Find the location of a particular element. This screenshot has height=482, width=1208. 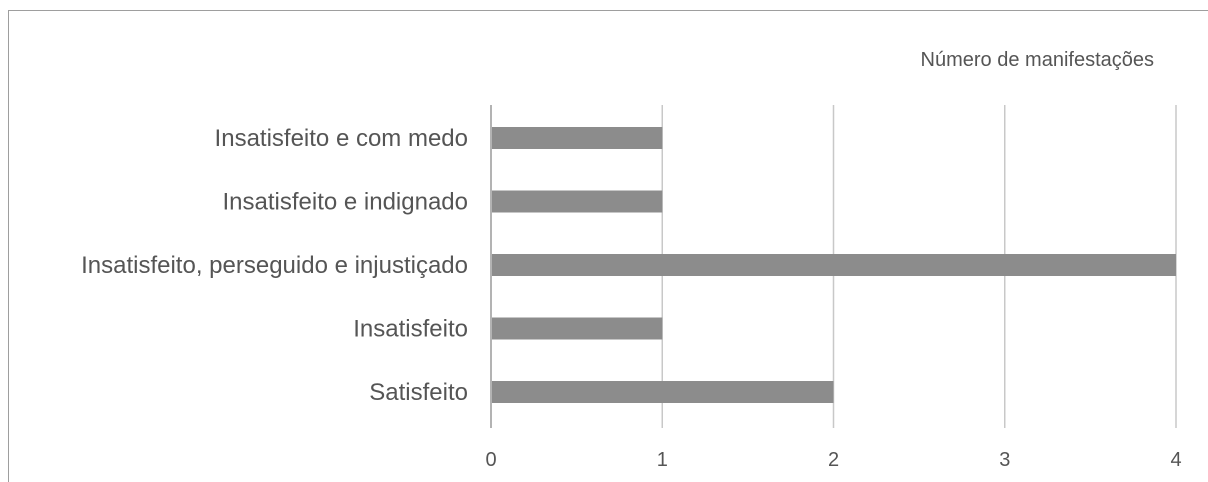

x-tick-label: 1 is located at coordinates (662, 460).